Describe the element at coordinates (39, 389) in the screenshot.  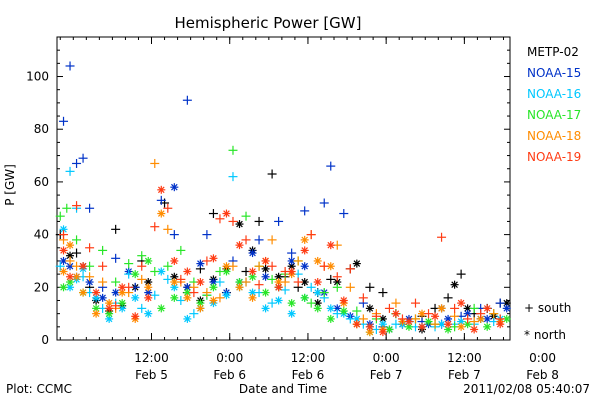
I see `plot-credit: Plot: CCMC` at that location.